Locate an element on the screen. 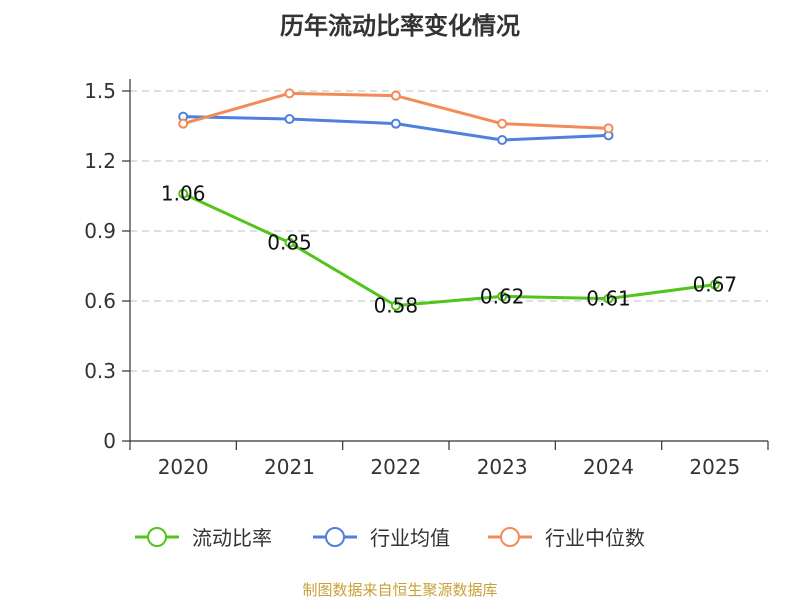  y-tick-label: 1.2 is located at coordinates (100, 161).